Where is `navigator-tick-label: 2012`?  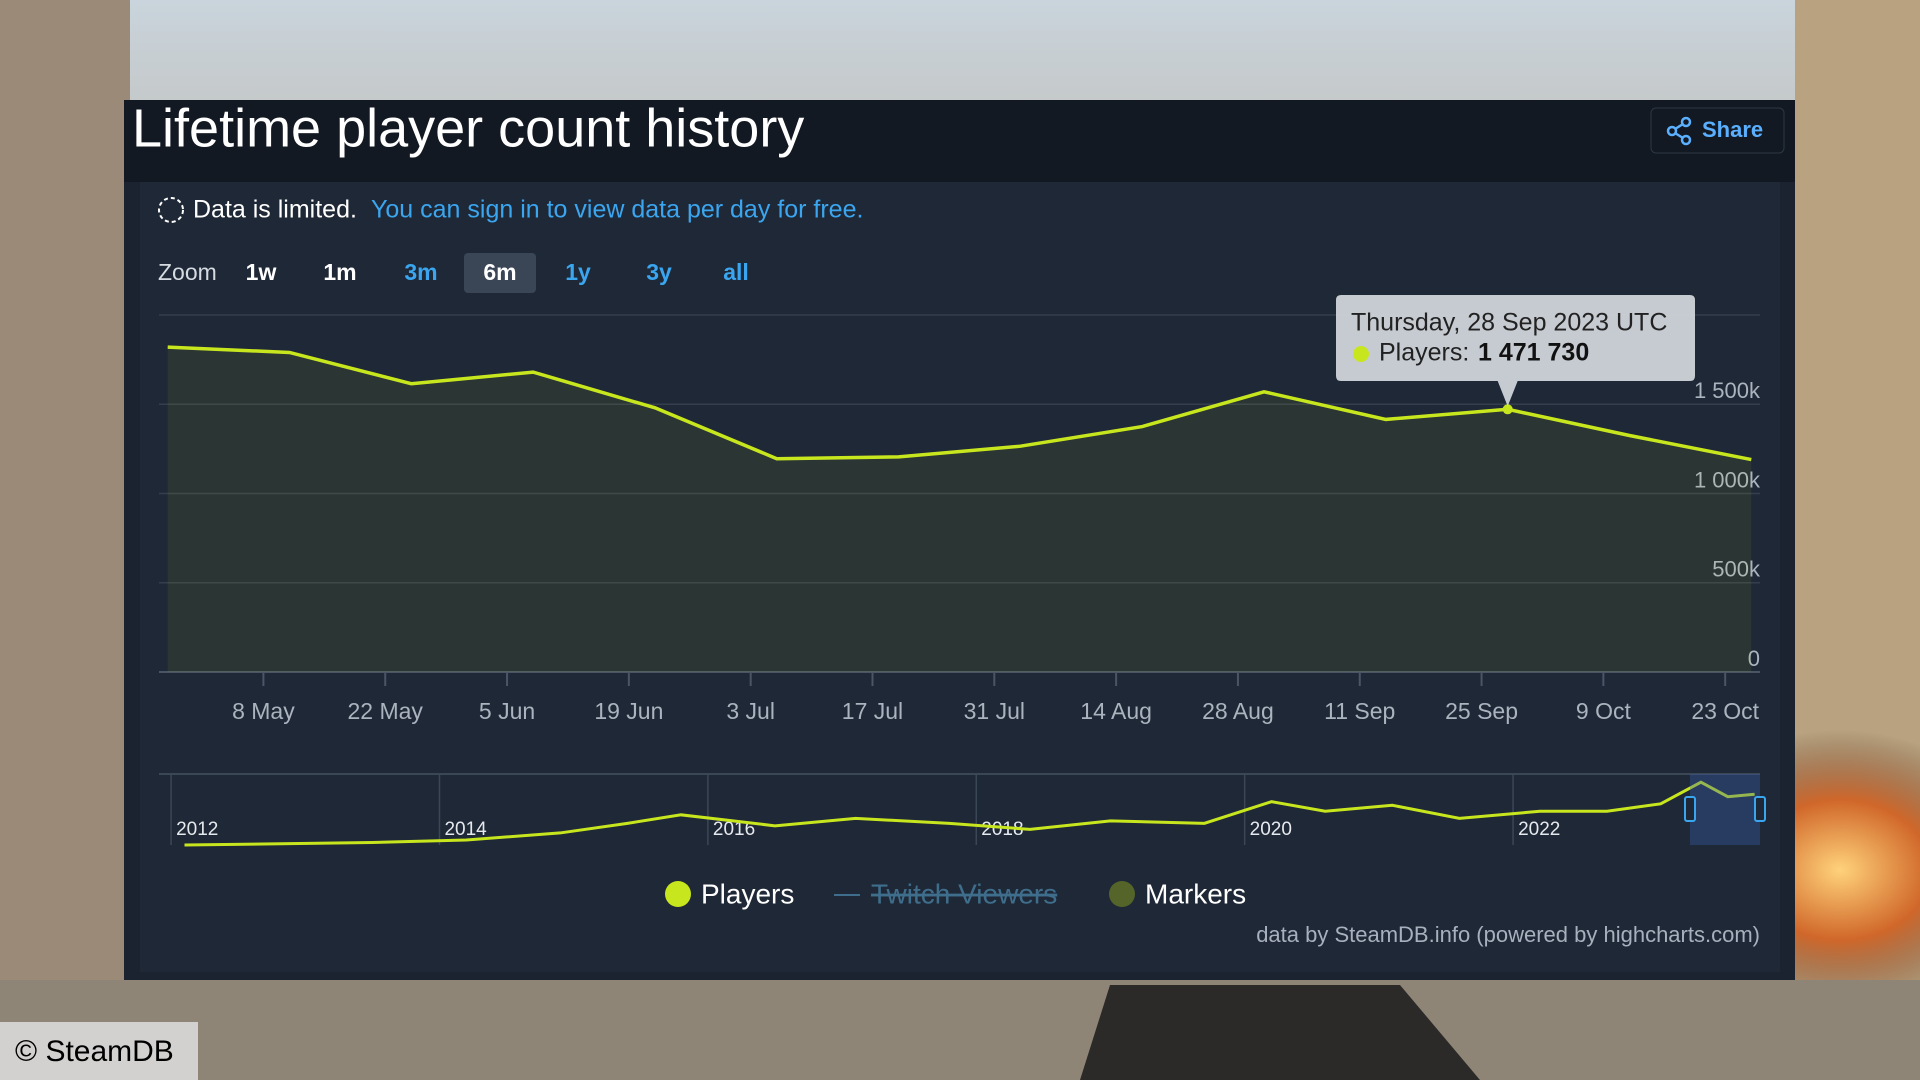
navigator-tick-label: 2012 is located at coordinates (197, 829).